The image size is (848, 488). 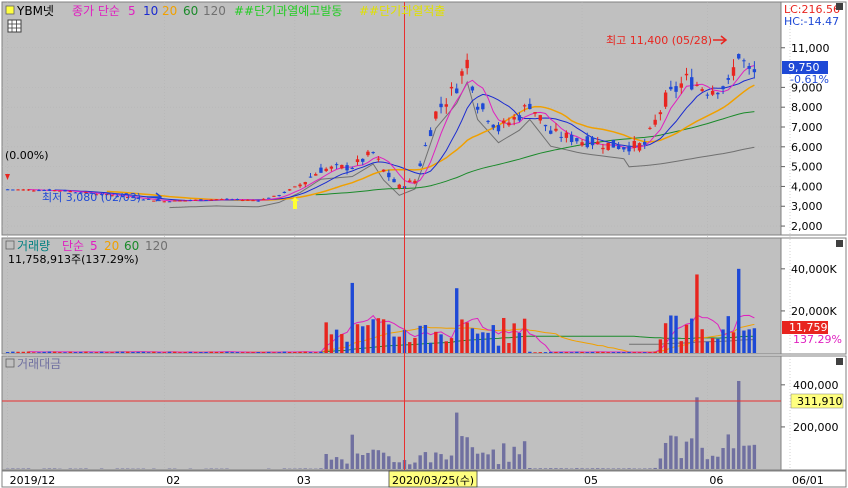 I want to click on amount-panel-close-icon, so click(x=839, y=361).